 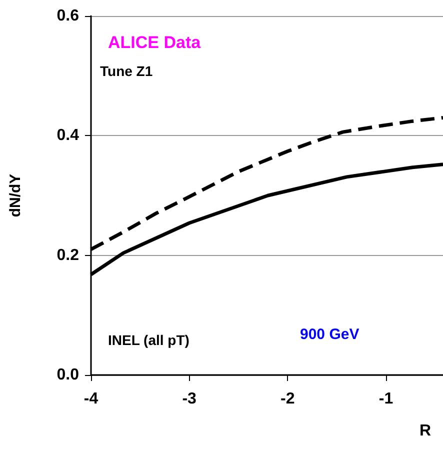 What do you see at coordinates (15, 196) in the screenshot?
I see `y-axis-title: dN/dY` at bounding box center [15, 196].